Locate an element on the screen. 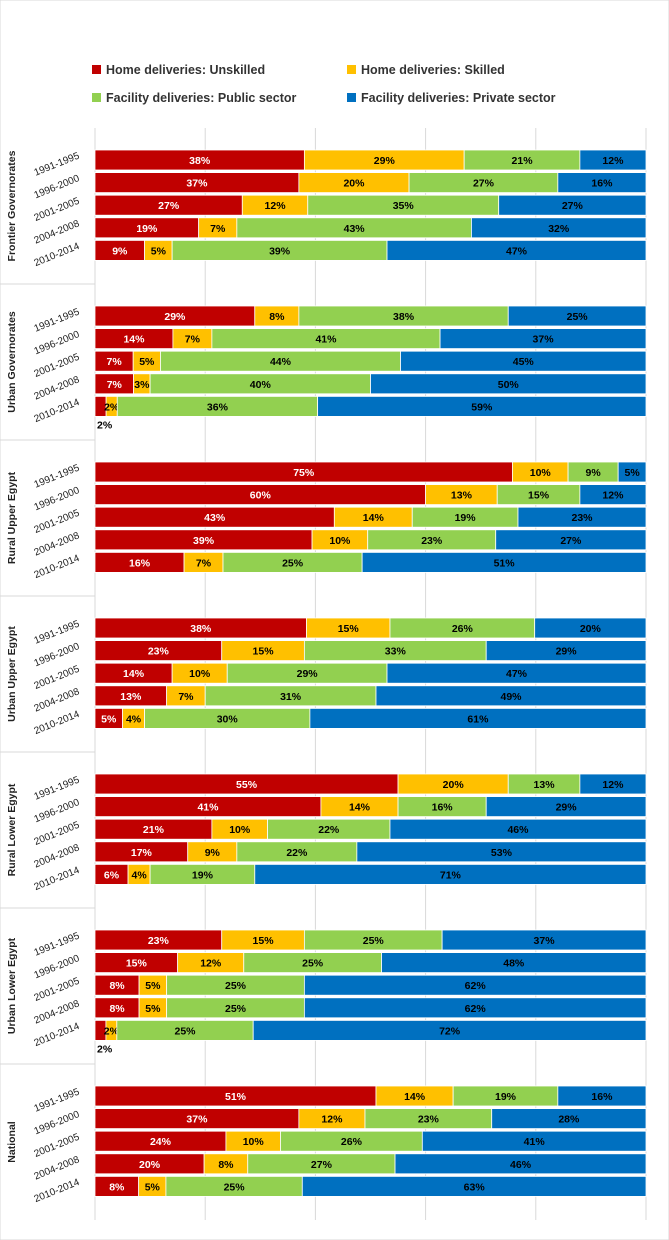  data-label: 8% is located at coordinates (117, 1187).